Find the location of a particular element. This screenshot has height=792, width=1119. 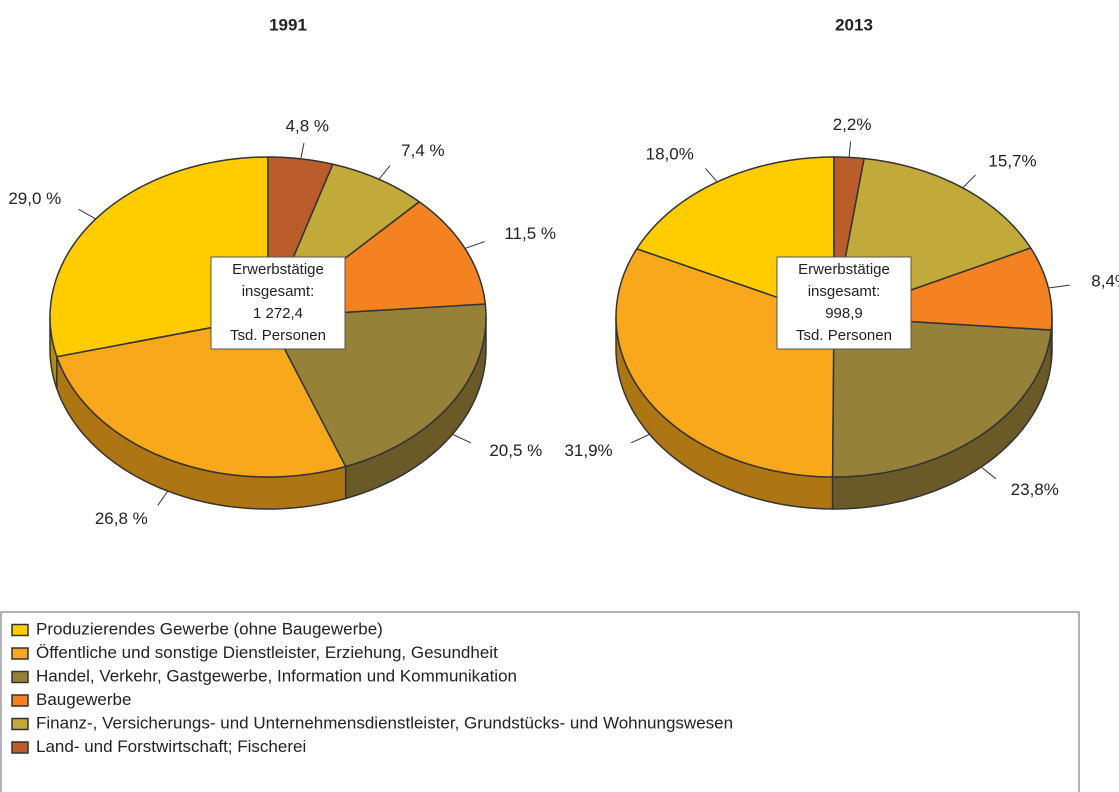

data-label: 29,0 % is located at coordinates (34, 198).